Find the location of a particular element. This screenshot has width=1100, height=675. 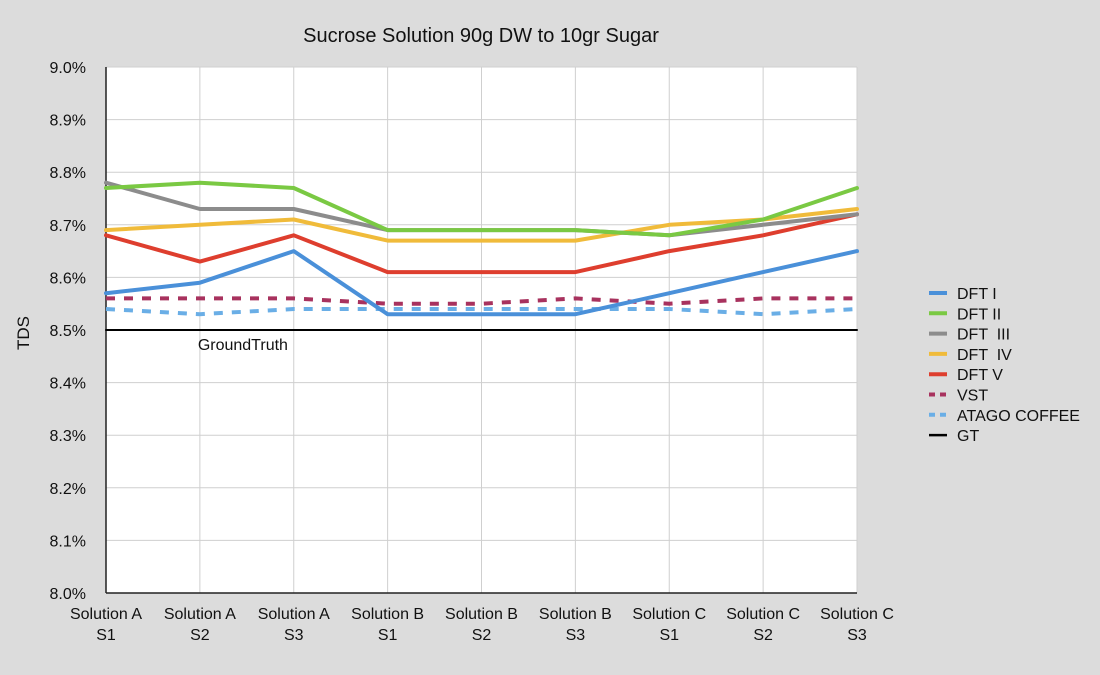

y-tick-label: 8.2% is located at coordinates (68, 489).